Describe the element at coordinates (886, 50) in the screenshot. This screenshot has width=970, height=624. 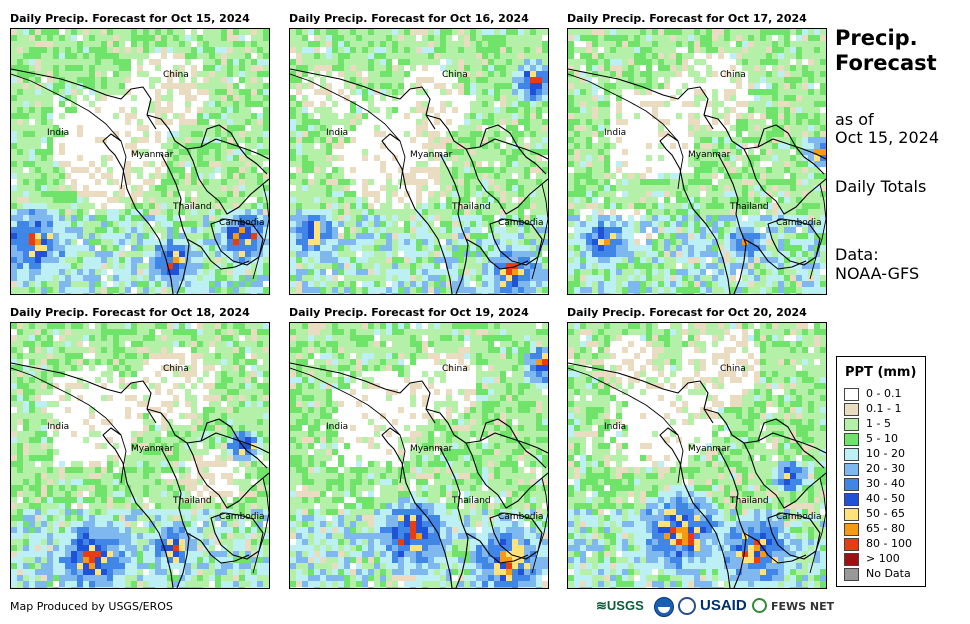
I see `side-title: Precip. Forecast` at that location.